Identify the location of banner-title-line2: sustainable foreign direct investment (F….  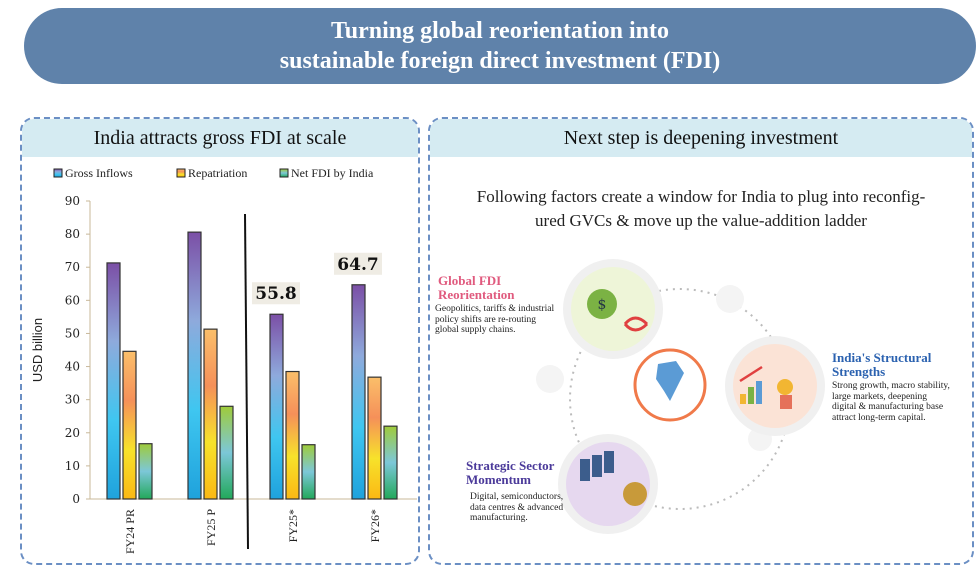
(500, 61).